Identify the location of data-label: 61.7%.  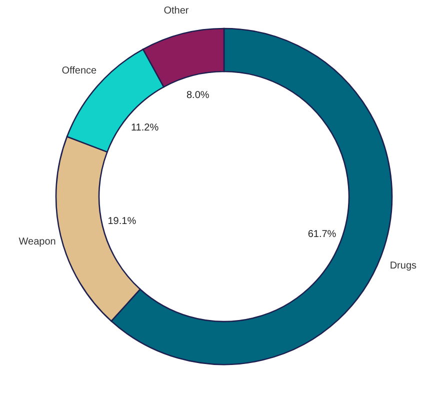
(322, 234).